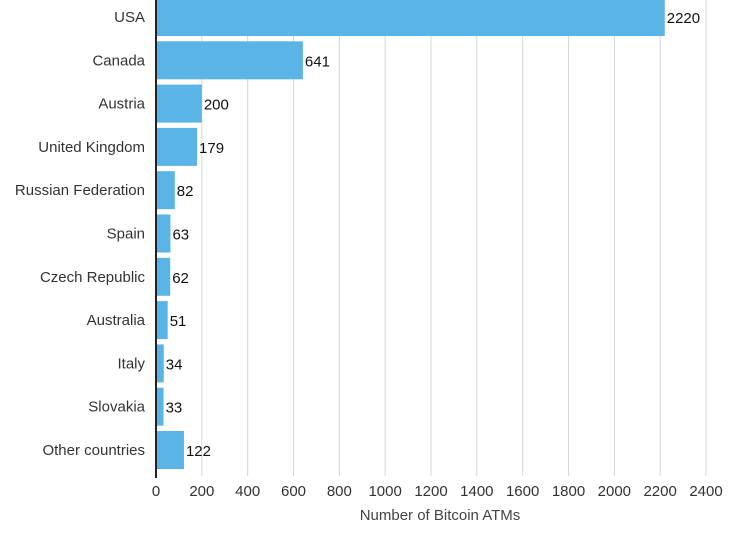  What do you see at coordinates (317, 61) in the screenshot?
I see `value-label: 641` at bounding box center [317, 61].